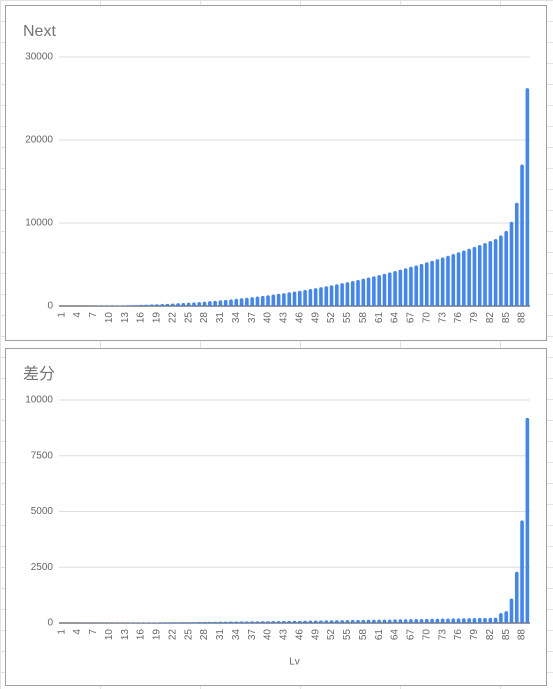 The image size is (553, 689). I want to click on x-tick-label: 37, so click(252, 635).